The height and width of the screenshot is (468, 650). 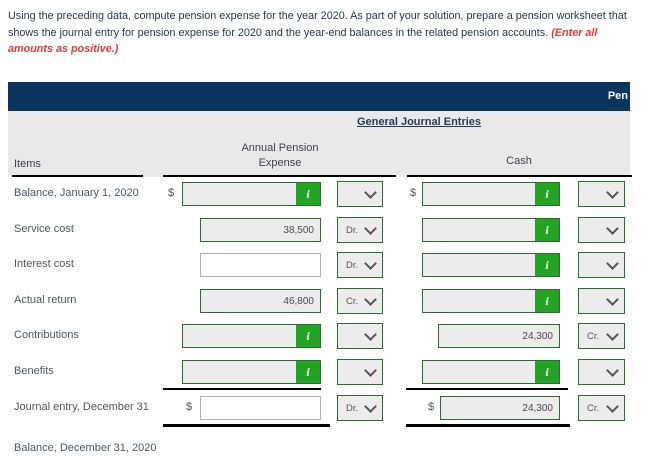 What do you see at coordinates (325, 231) in the screenshot?
I see `table-row: Service cost Dr. i` at bounding box center [325, 231].